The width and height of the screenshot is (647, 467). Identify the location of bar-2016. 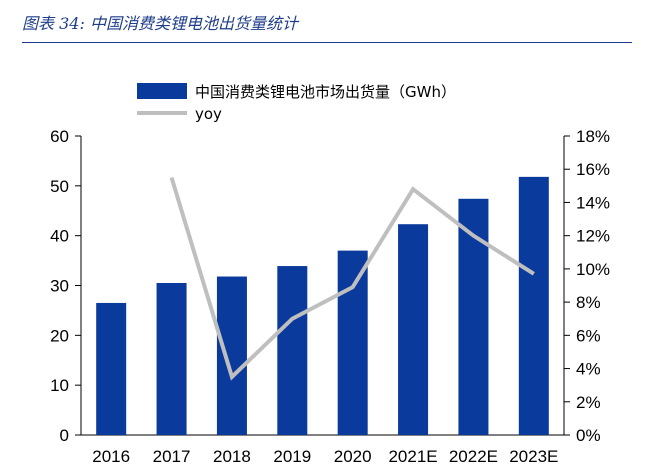
(111, 368).